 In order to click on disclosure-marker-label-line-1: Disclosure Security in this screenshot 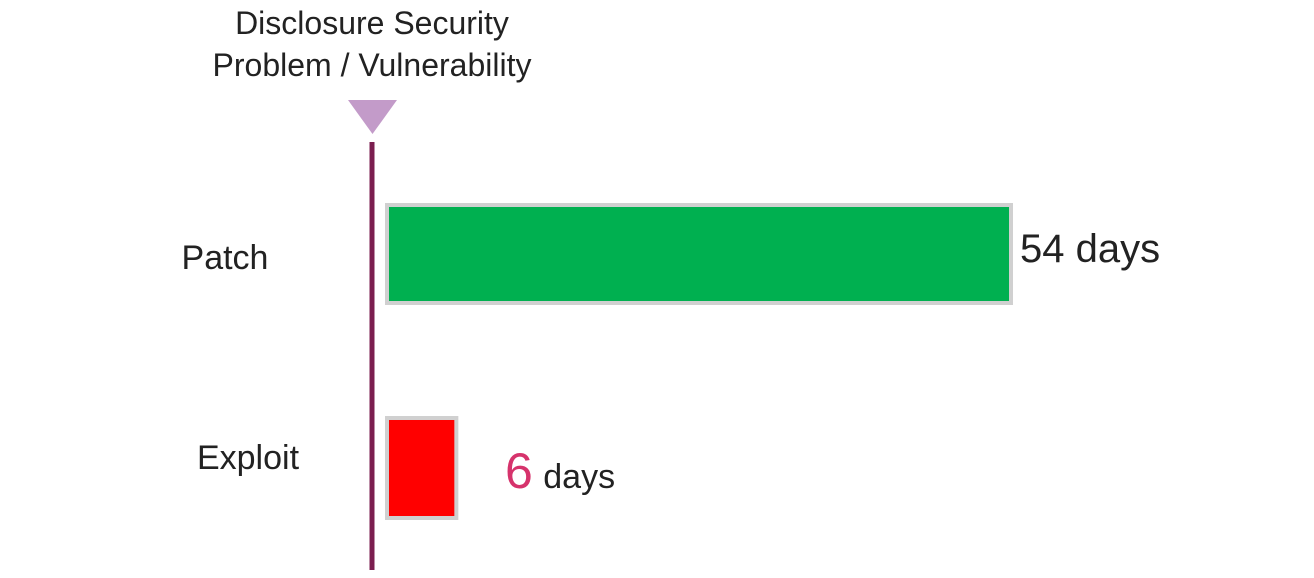, I will do `click(372, 23)`.